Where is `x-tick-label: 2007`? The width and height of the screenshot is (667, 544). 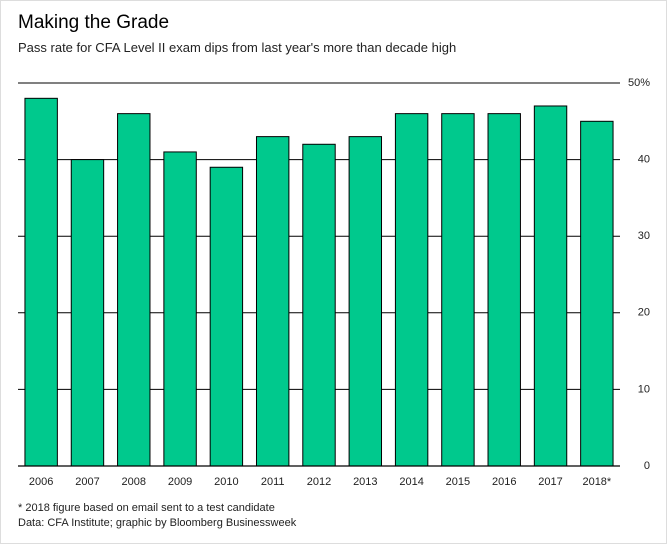 x-tick-label: 2007 is located at coordinates (87, 482).